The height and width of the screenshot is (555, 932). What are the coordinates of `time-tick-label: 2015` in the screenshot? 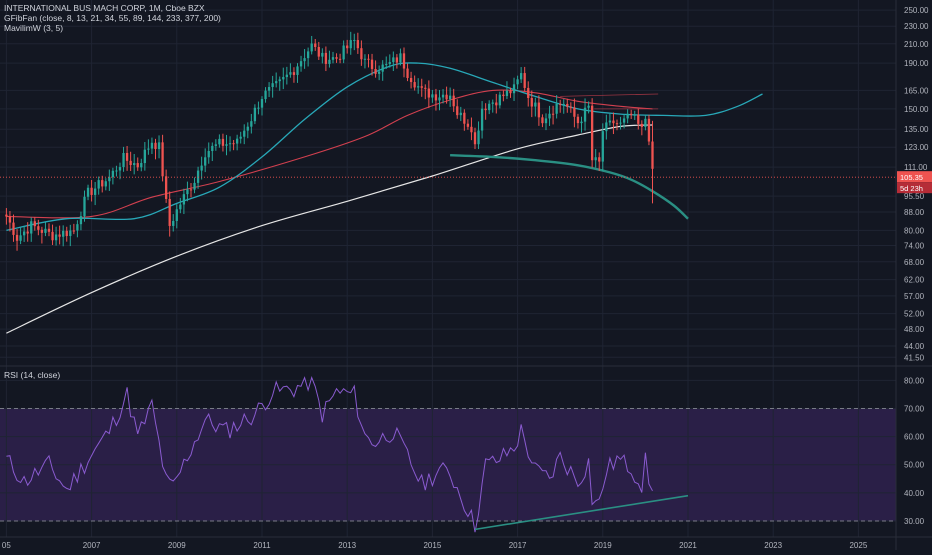 It's located at (432, 545).